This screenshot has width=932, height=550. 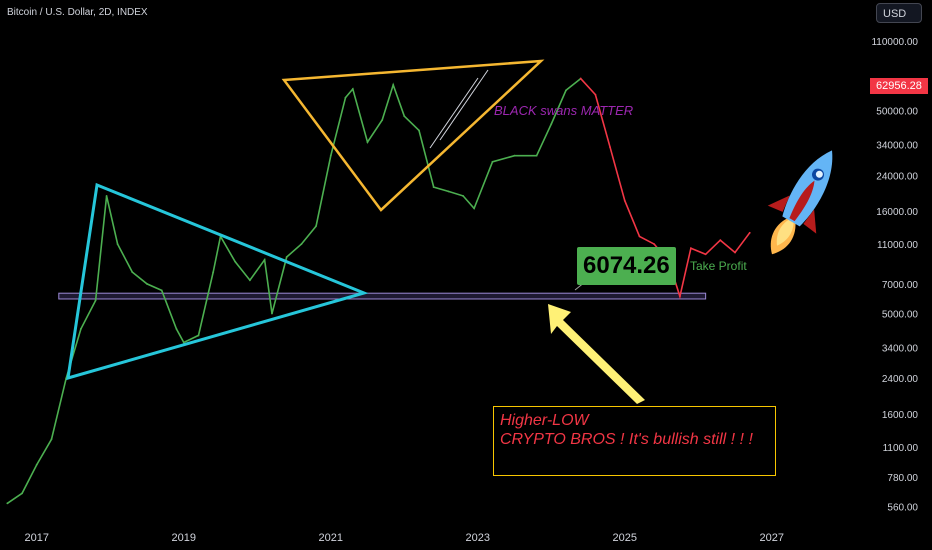 I want to click on x-tick-label-3: 2023, so click(x=478, y=538).